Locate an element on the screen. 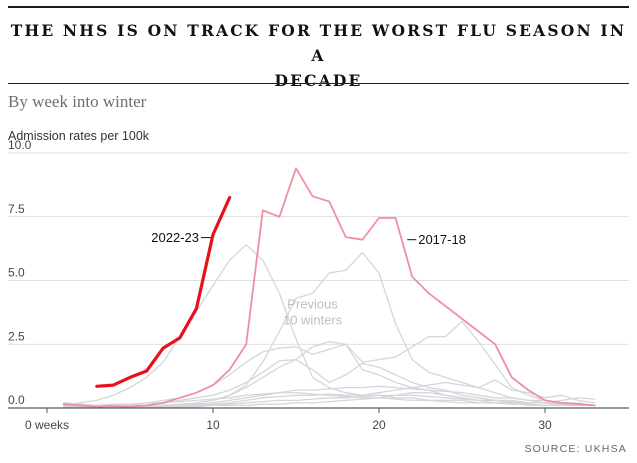 Image resolution: width=637 pixels, height=463 pixels. y-tick-label: 7.5 is located at coordinates (16, 209).